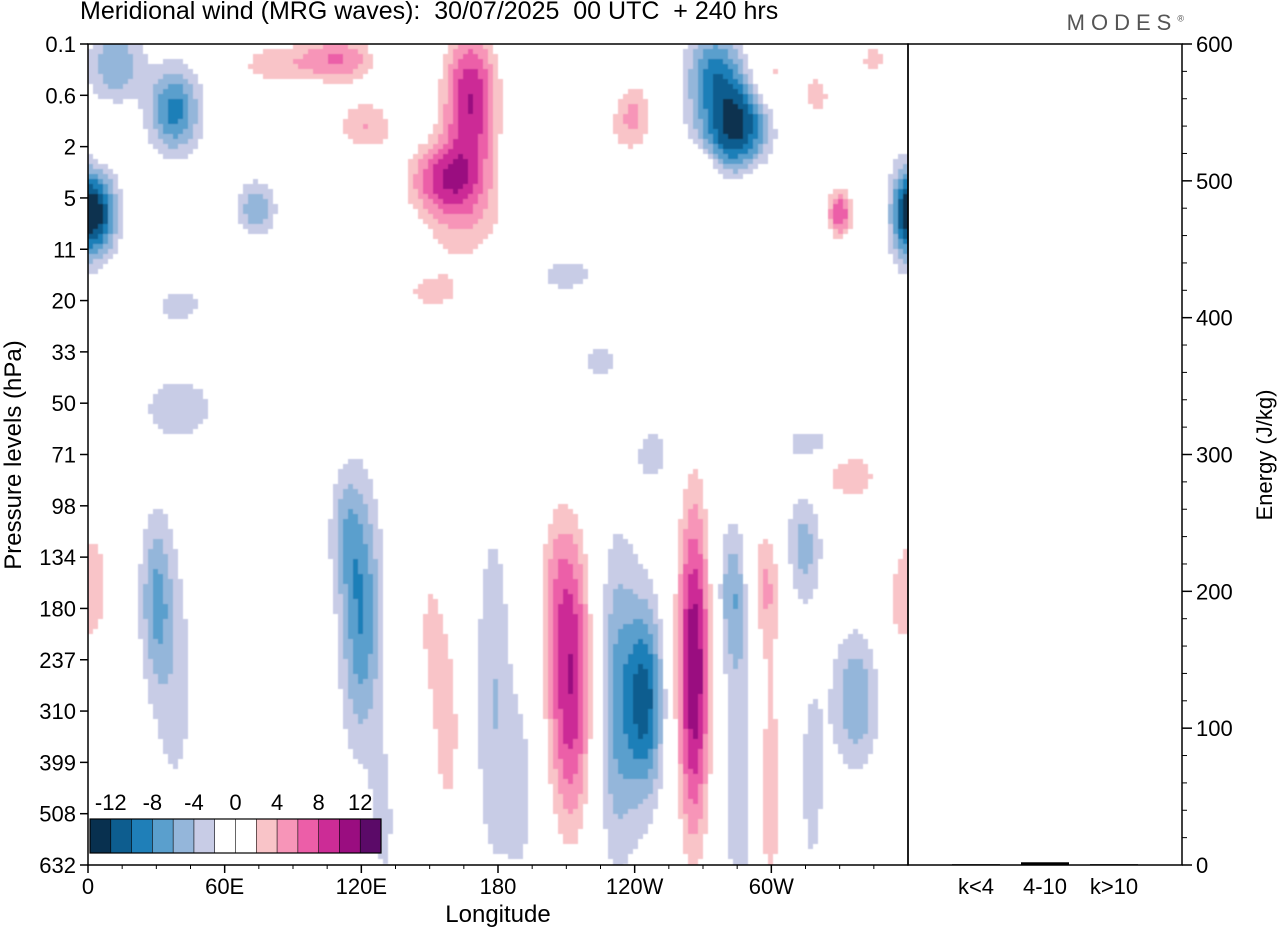  Describe the element at coordinates (64, 455) in the screenshot. I see `y-tick-label: 71` at that location.